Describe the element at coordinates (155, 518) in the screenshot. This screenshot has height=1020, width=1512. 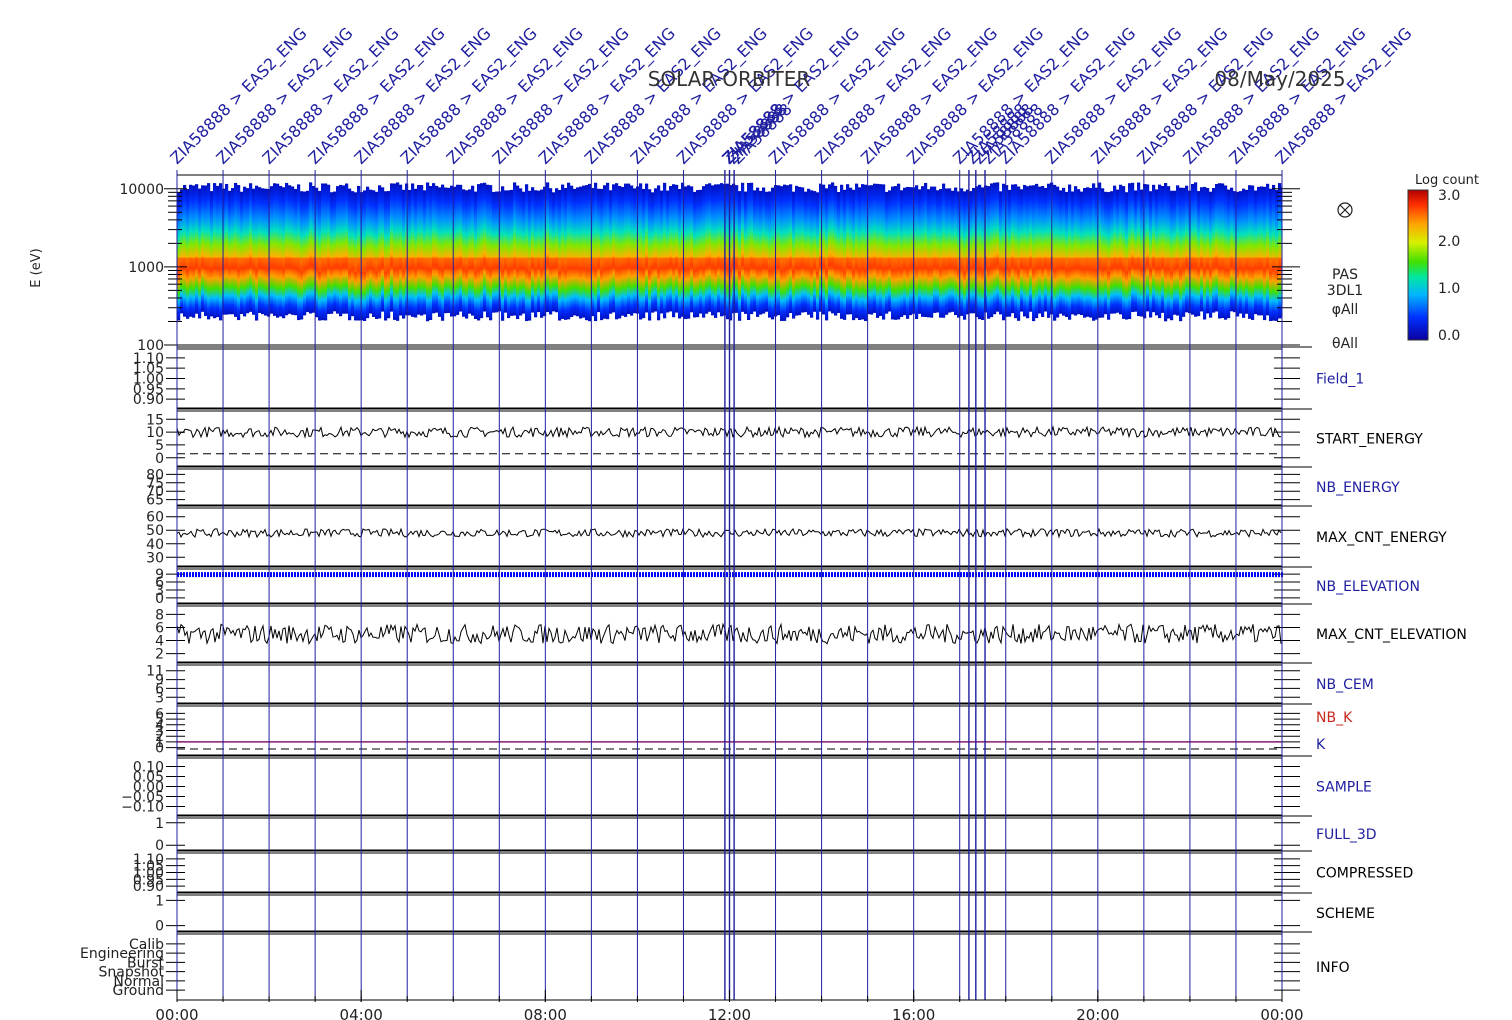
I see `panel-ytick: 60` at that location.